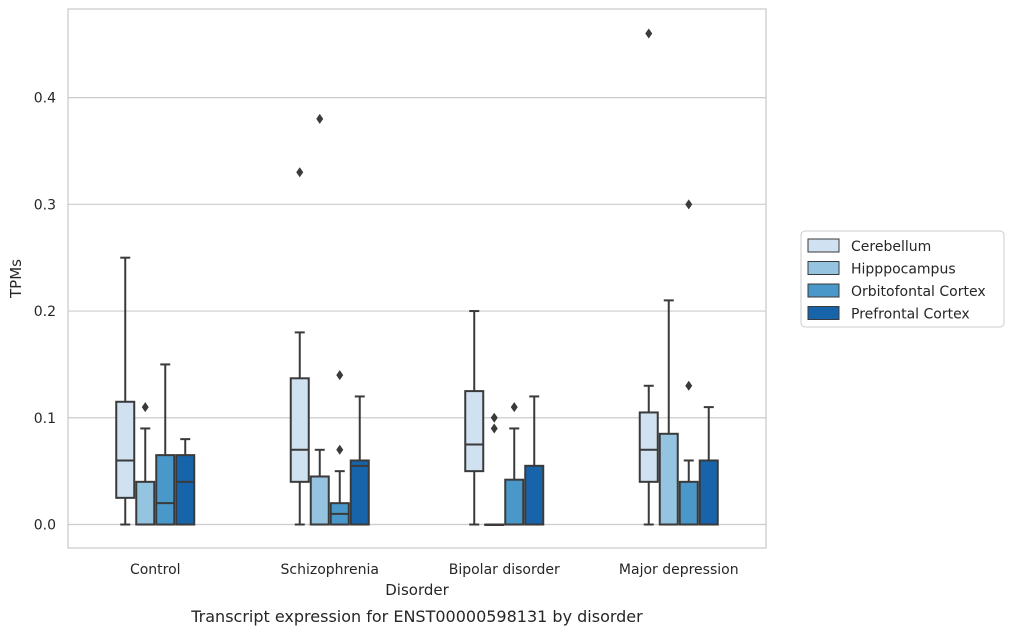  What do you see at coordinates (679, 570) in the screenshot?
I see `x-tick-label: Major depression` at bounding box center [679, 570].